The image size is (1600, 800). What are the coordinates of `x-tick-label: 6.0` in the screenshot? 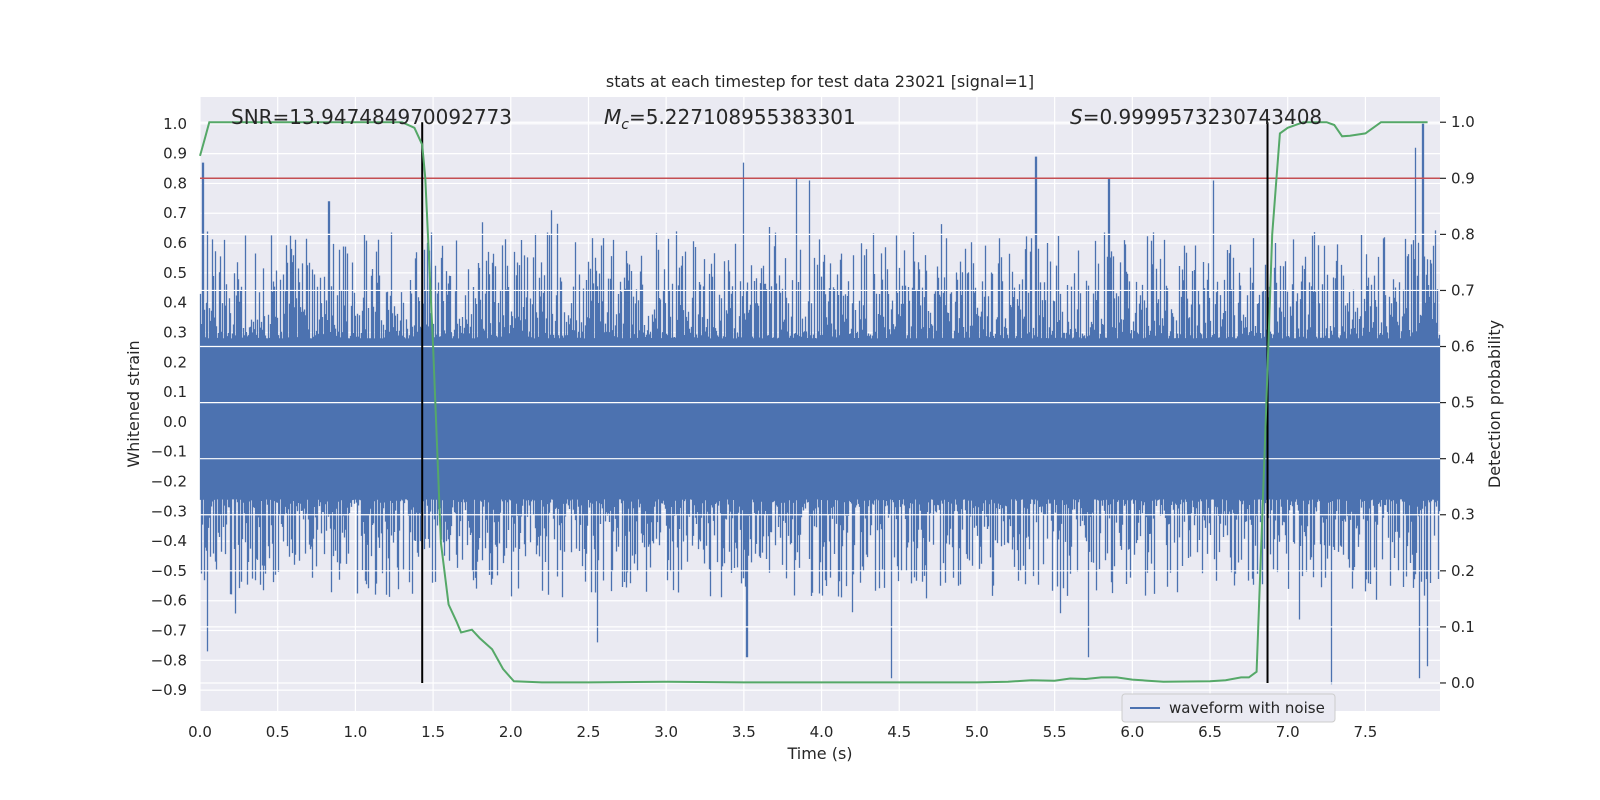 It's located at (1132, 732).